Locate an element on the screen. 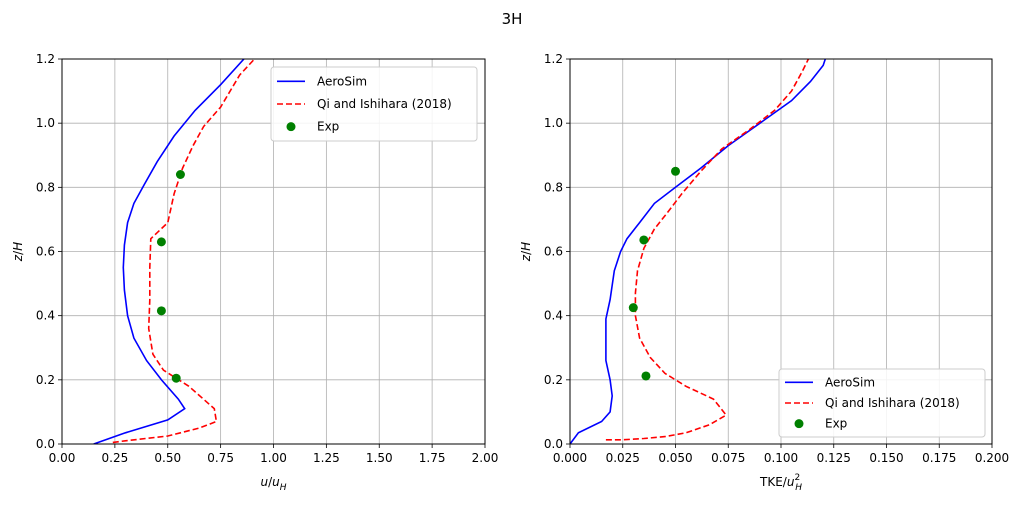  x-tick-label: 2.00 is located at coordinates (485, 458).